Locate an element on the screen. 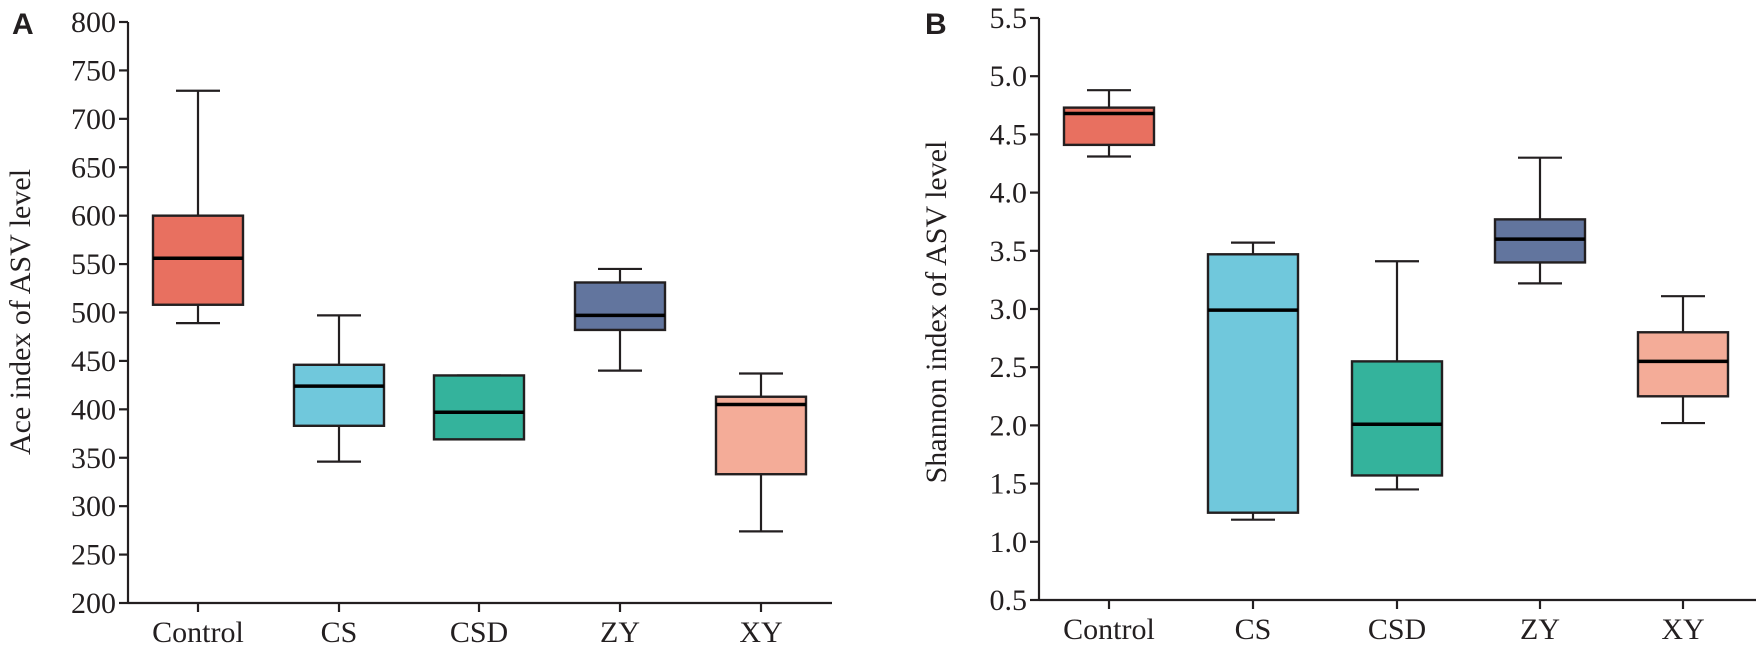 The height and width of the screenshot is (652, 1756). y-tick-label: 700 is located at coordinates (93, 119).